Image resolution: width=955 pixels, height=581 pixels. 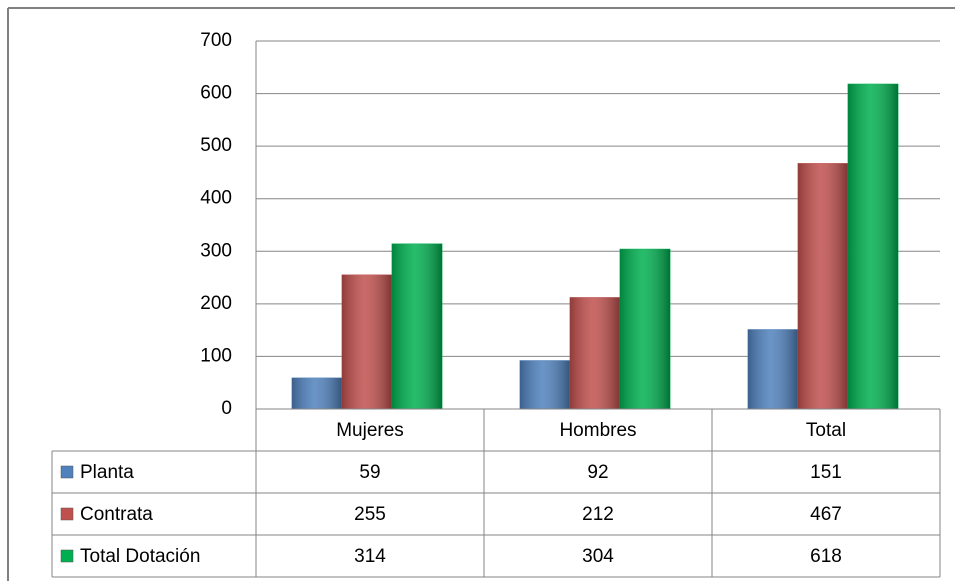 I want to click on table-value: 304, so click(x=598, y=556).